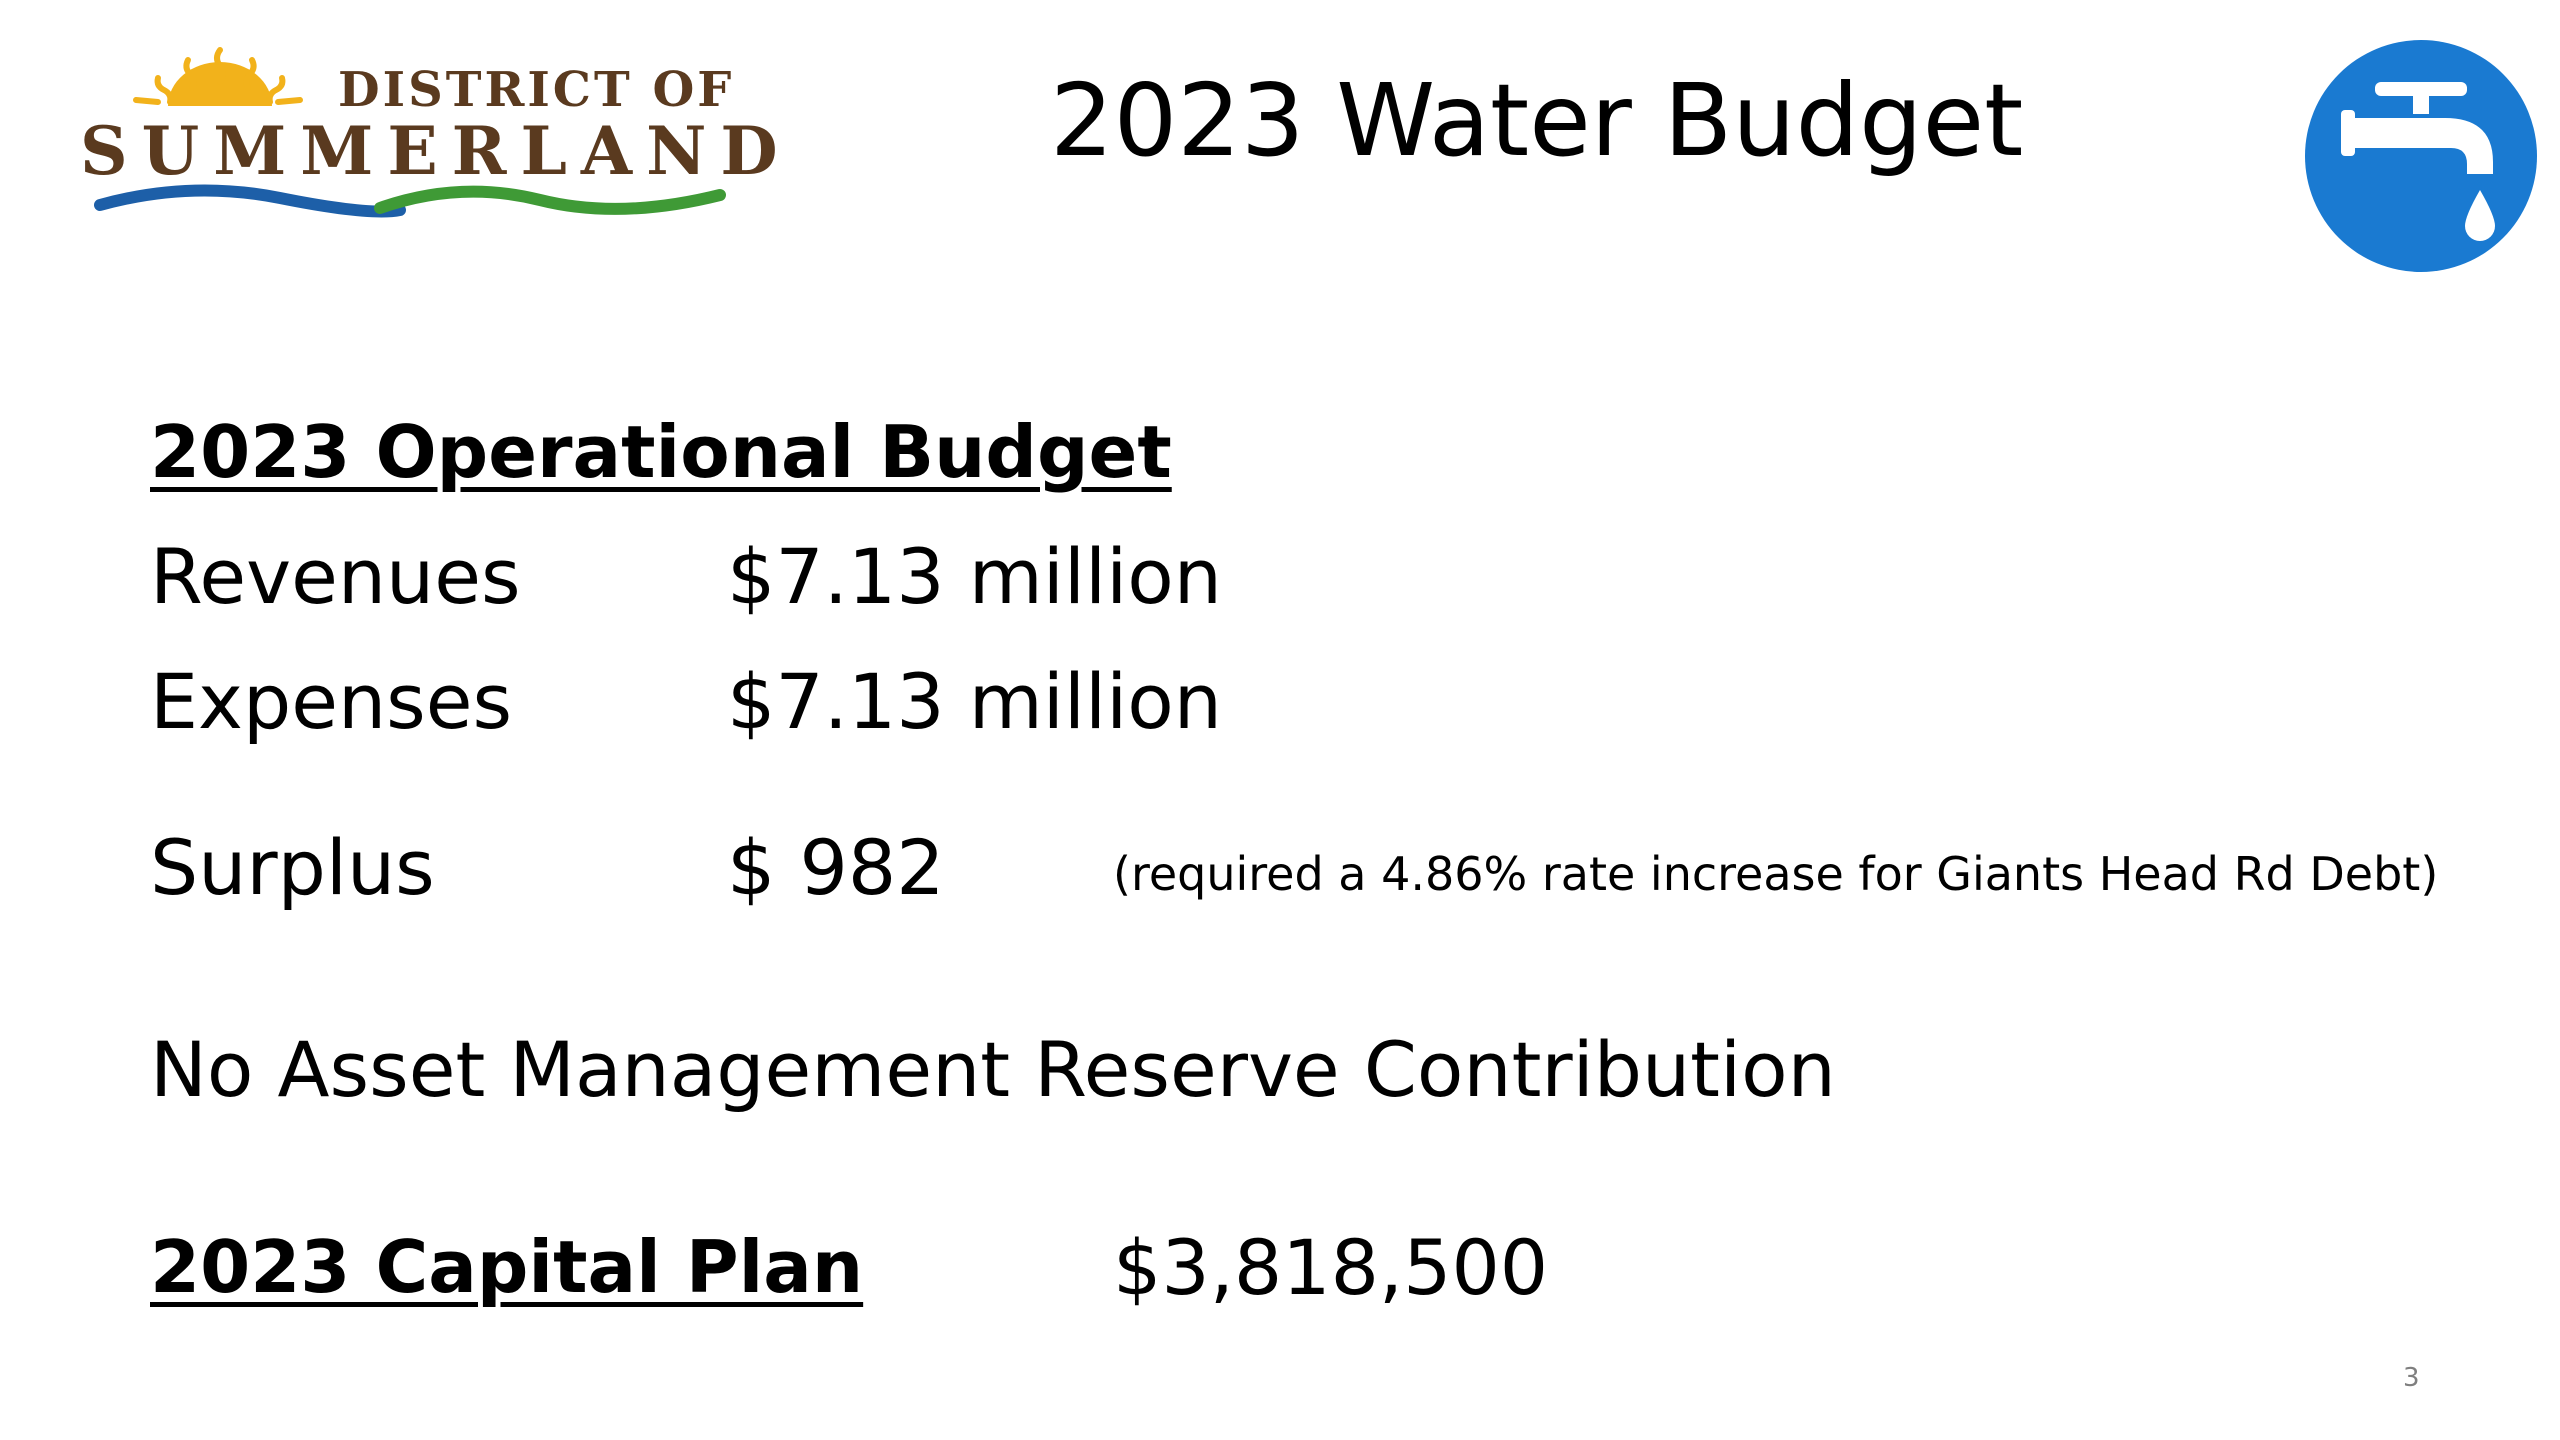 Image resolution: width=2560 pixels, height=1440 pixels. Describe the element at coordinates (2421, 156) in the screenshot. I see `water-faucet-icon` at that location.